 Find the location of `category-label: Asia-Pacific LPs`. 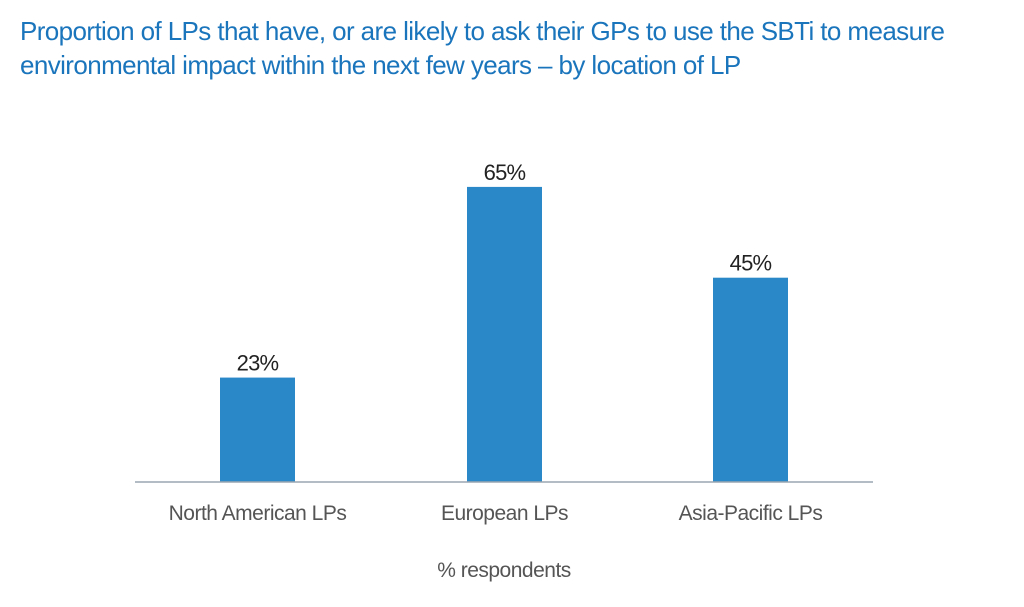

category-label: Asia-Pacific LPs is located at coordinates (751, 513).